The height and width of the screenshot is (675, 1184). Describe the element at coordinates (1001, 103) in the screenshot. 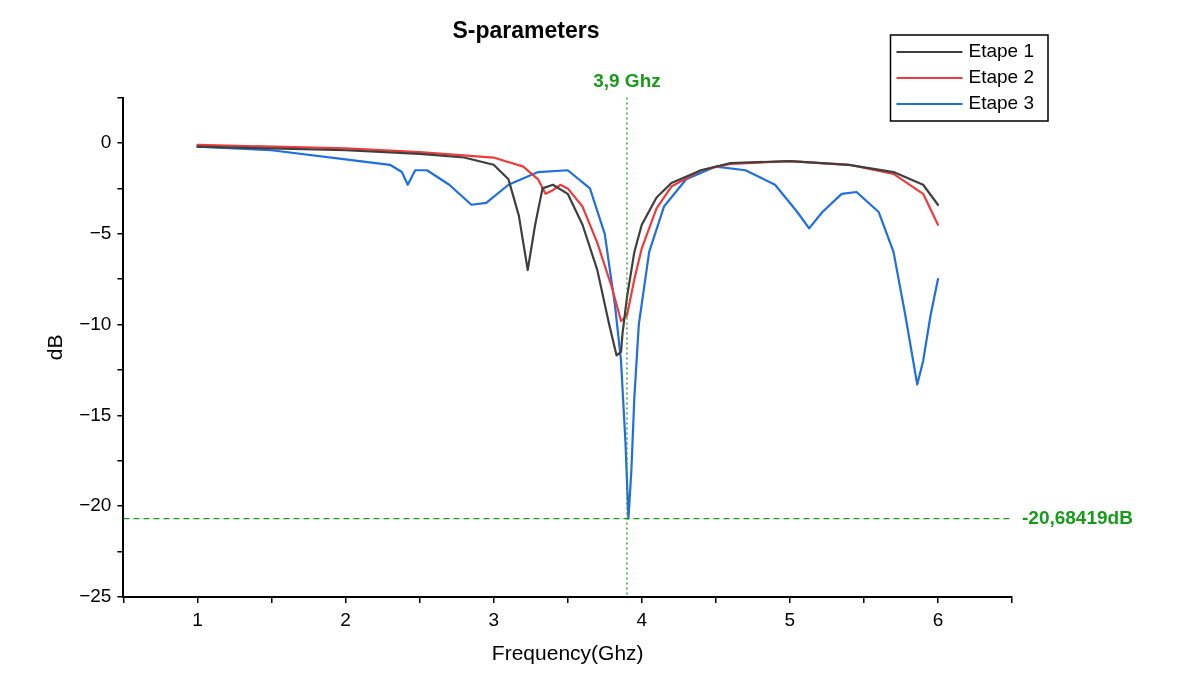

I see `legend-label: Etape 3` at that location.